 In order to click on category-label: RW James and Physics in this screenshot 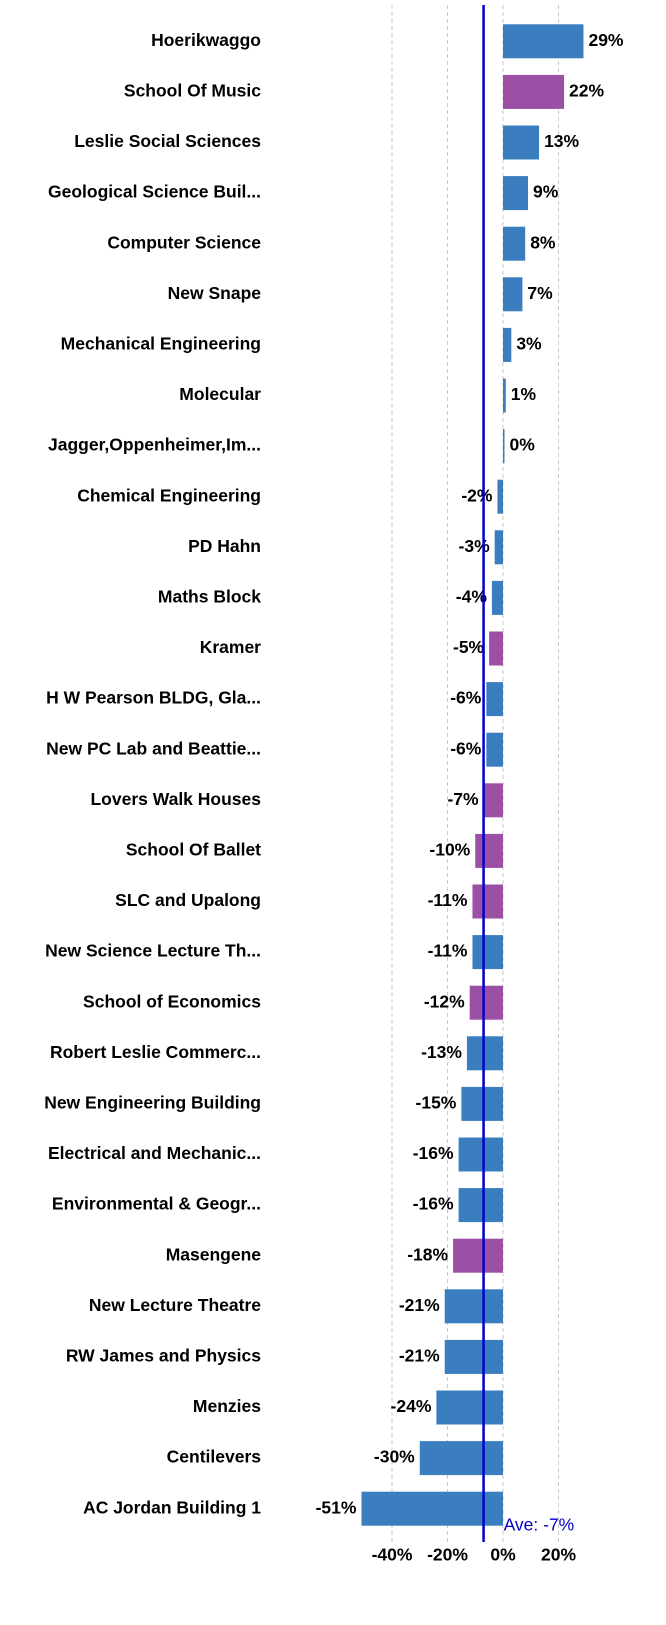, I will do `click(163, 1356)`.